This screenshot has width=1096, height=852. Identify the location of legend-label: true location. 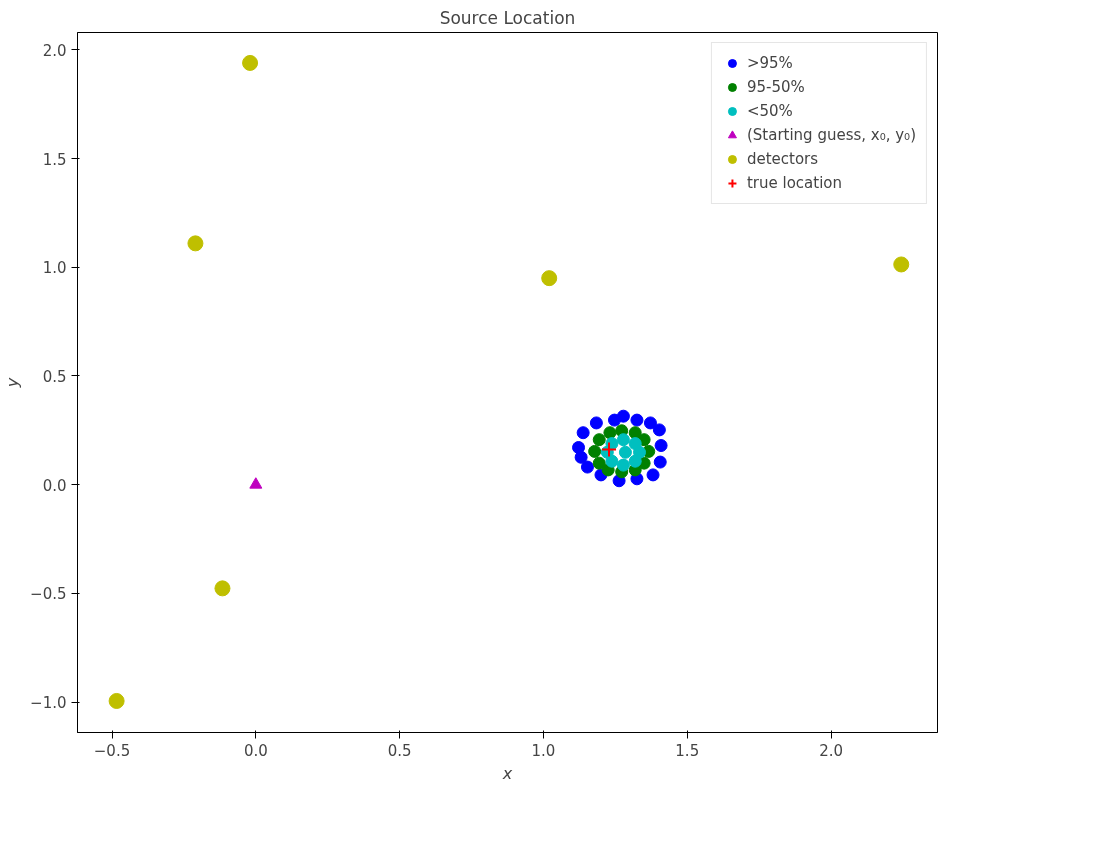
(794, 183).